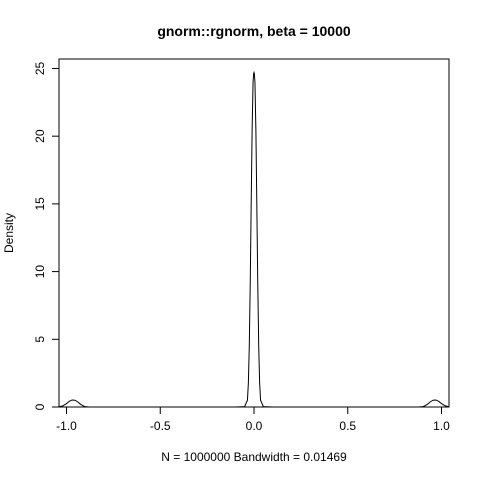 The height and width of the screenshot is (480, 480). I want to click on chart-title: gnorm::rgnorm, beta = 10000, so click(254, 31).